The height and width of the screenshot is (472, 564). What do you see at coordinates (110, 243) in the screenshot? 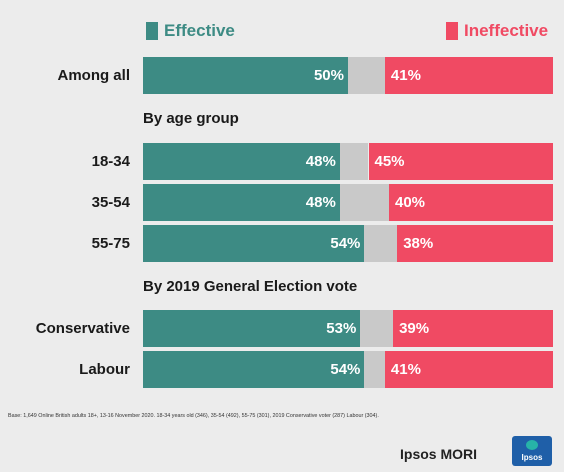
I see `row-label: 55-75` at bounding box center [110, 243].